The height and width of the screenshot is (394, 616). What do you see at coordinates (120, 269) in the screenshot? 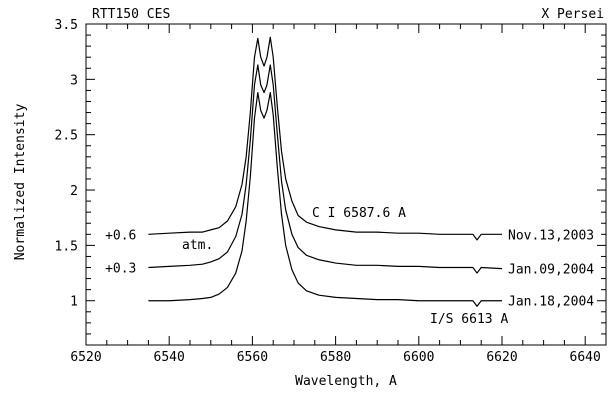
I see `series-offset-label: +0.3` at bounding box center [120, 269].